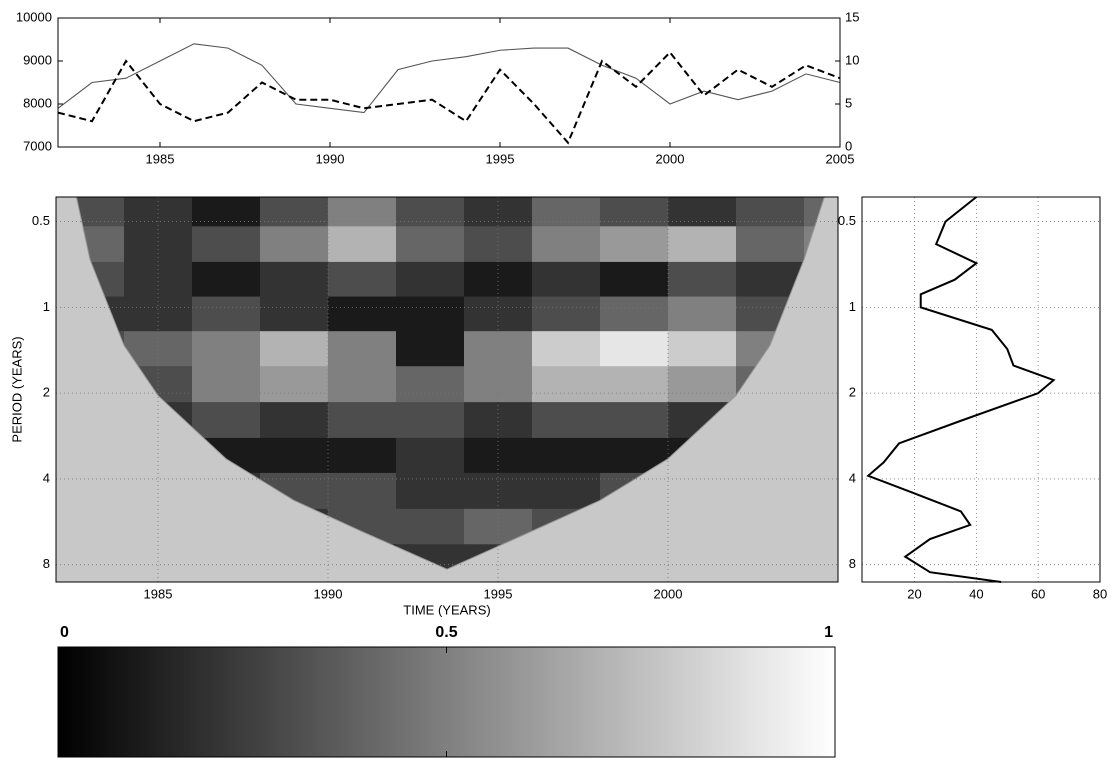 The width and height of the screenshot is (1115, 763). What do you see at coordinates (852, 477) in the screenshot?
I see `y-tick-label: 4` at bounding box center [852, 477].